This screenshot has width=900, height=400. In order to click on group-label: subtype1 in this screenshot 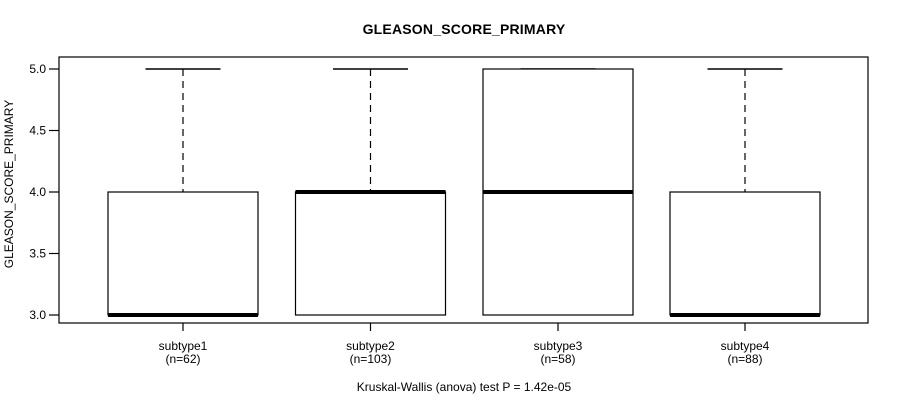, I will do `click(183, 346)`.